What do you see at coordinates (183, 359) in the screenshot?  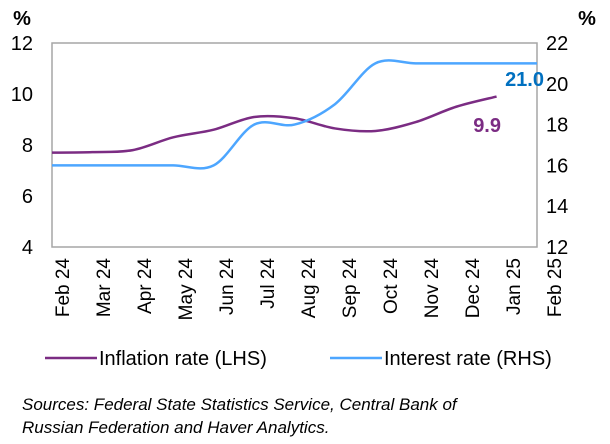 I see `legend-inflation-label: Inflation rate (LHS)` at bounding box center [183, 359].